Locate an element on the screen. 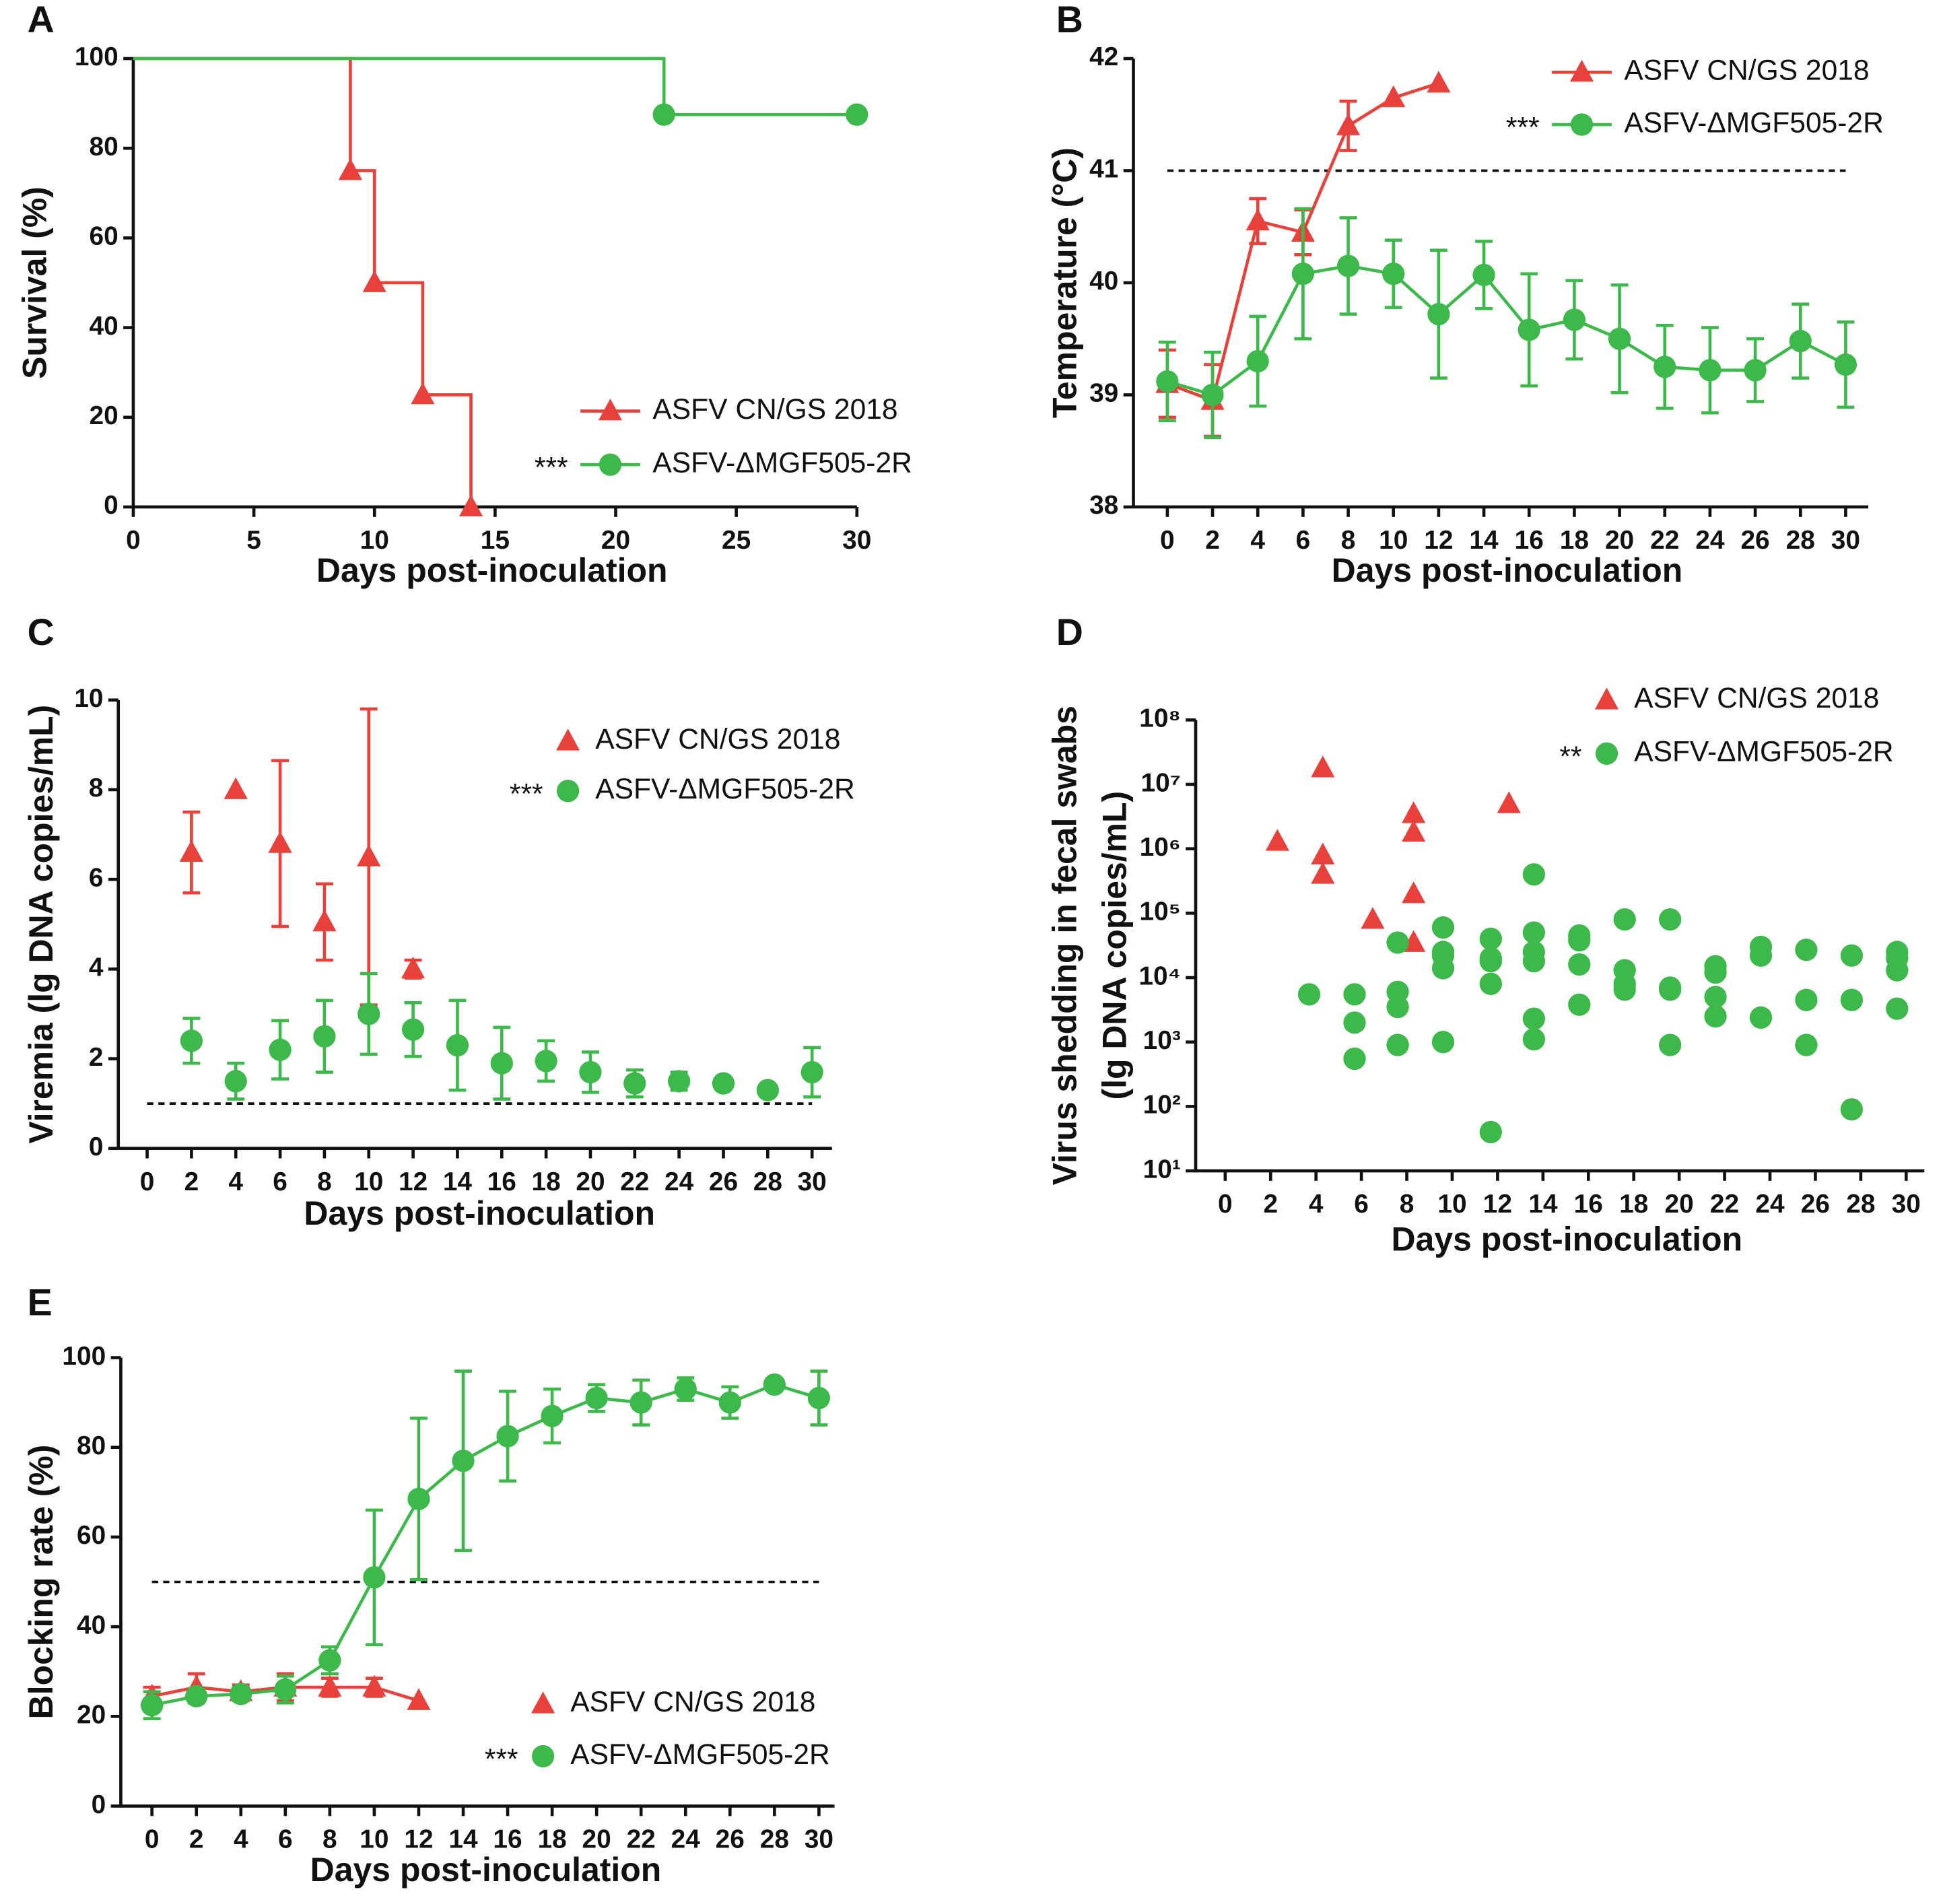  y-axis-title: (lg DNA copies/mL) is located at coordinates (1115, 946).